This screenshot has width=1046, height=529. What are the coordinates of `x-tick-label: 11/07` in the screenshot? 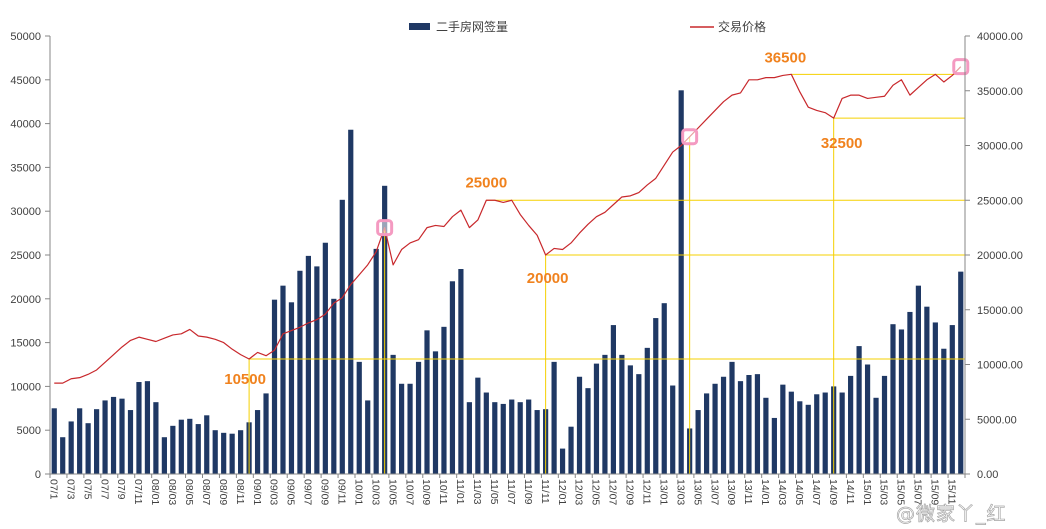 It's located at (511, 492).